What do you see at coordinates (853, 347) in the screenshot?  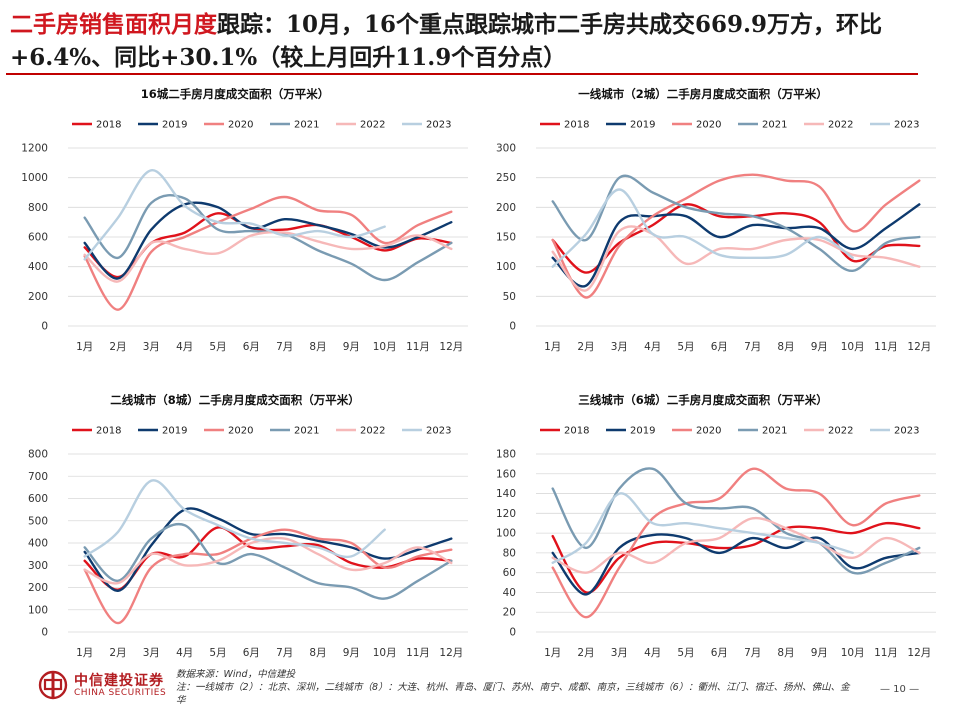 I see `x-tick-label: 10月` at bounding box center [853, 347].